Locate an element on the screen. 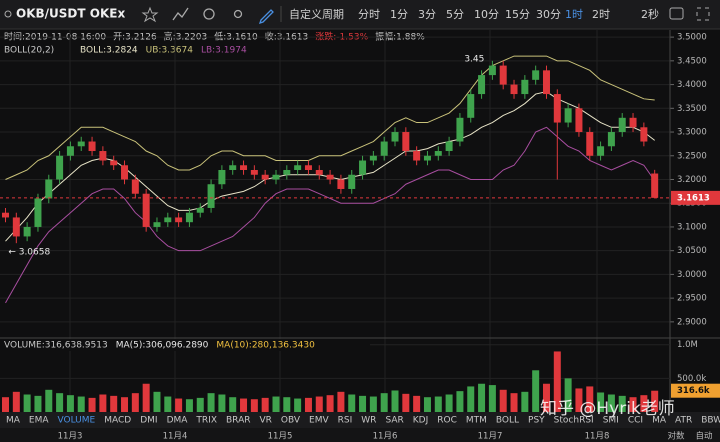 This screenshot has height=442, width=720. scale-option: 对数 is located at coordinates (676, 436).